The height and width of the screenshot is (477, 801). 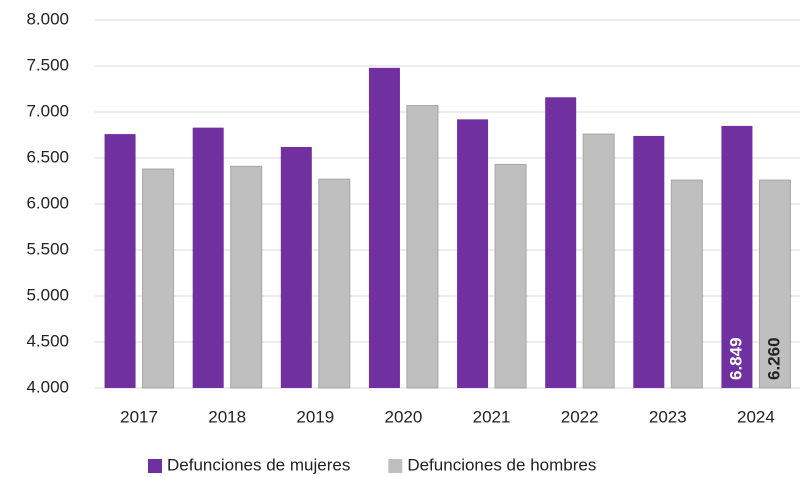 What do you see at coordinates (756, 416) in the screenshot?
I see `x-tick-label: 2024` at bounding box center [756, 416].